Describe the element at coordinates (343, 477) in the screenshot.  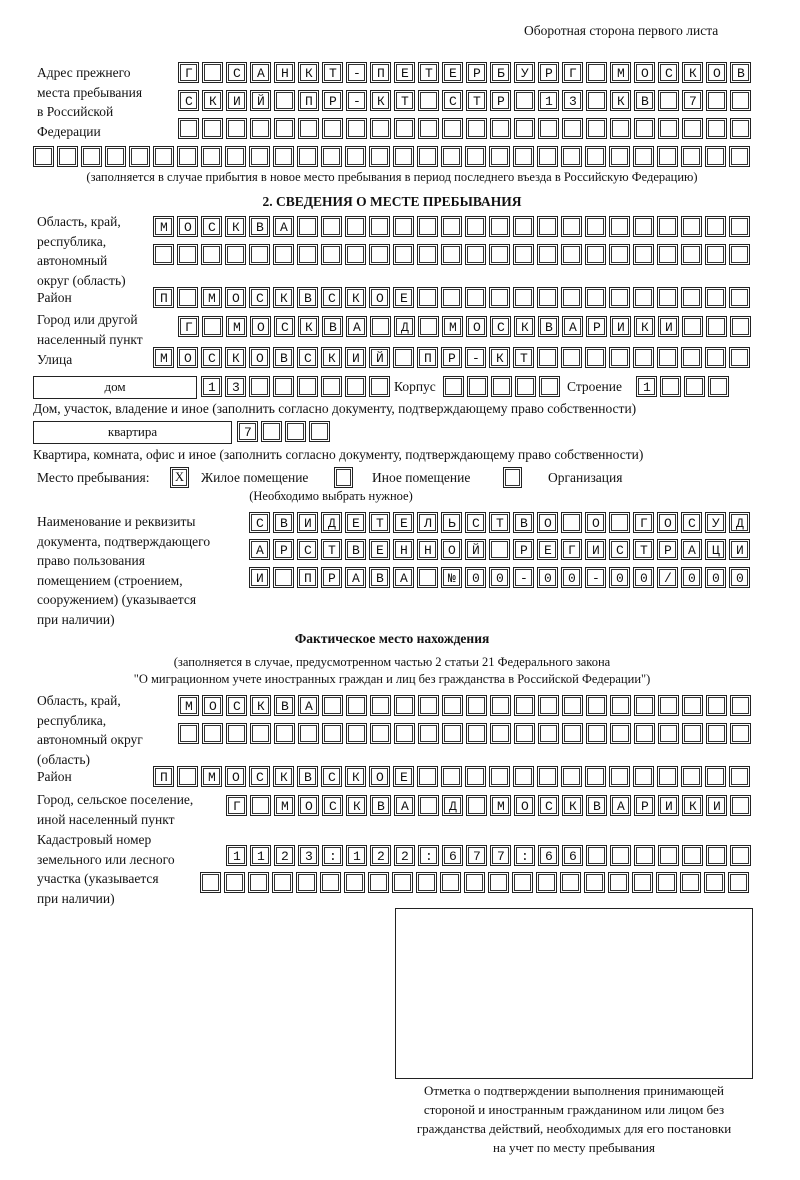
I see `place-option-checkbox` at that location.